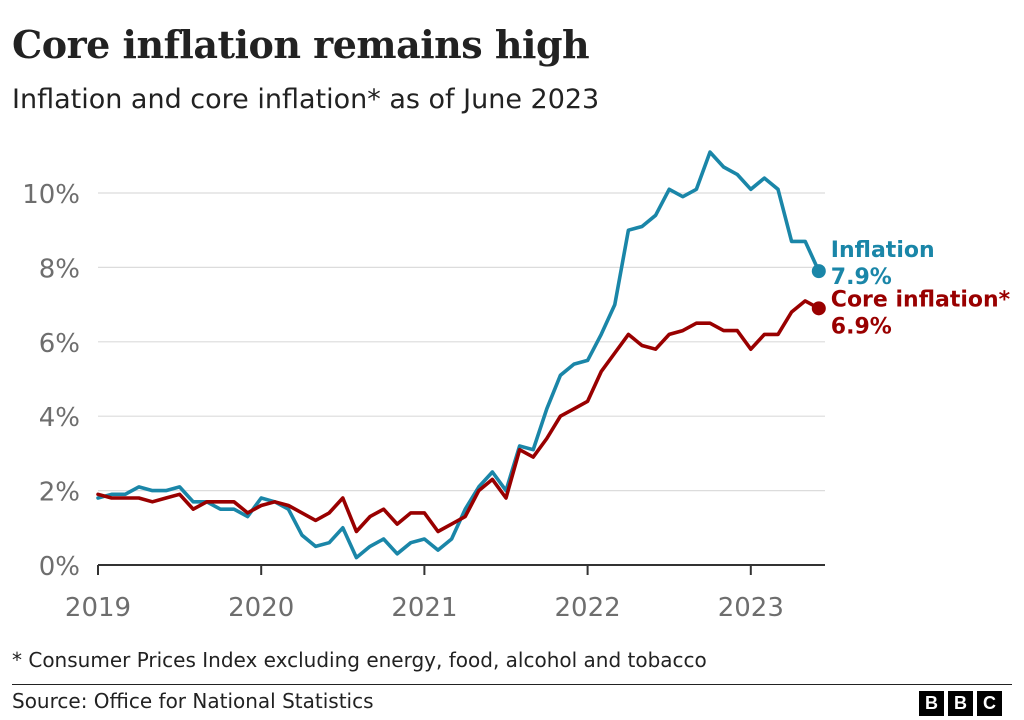 This screenshot has width=1024, height=720. What do you see at coordinates (883, 250) in the screenshot?
I see `series-name-label: Inflation` at bounding box center [883, 250].